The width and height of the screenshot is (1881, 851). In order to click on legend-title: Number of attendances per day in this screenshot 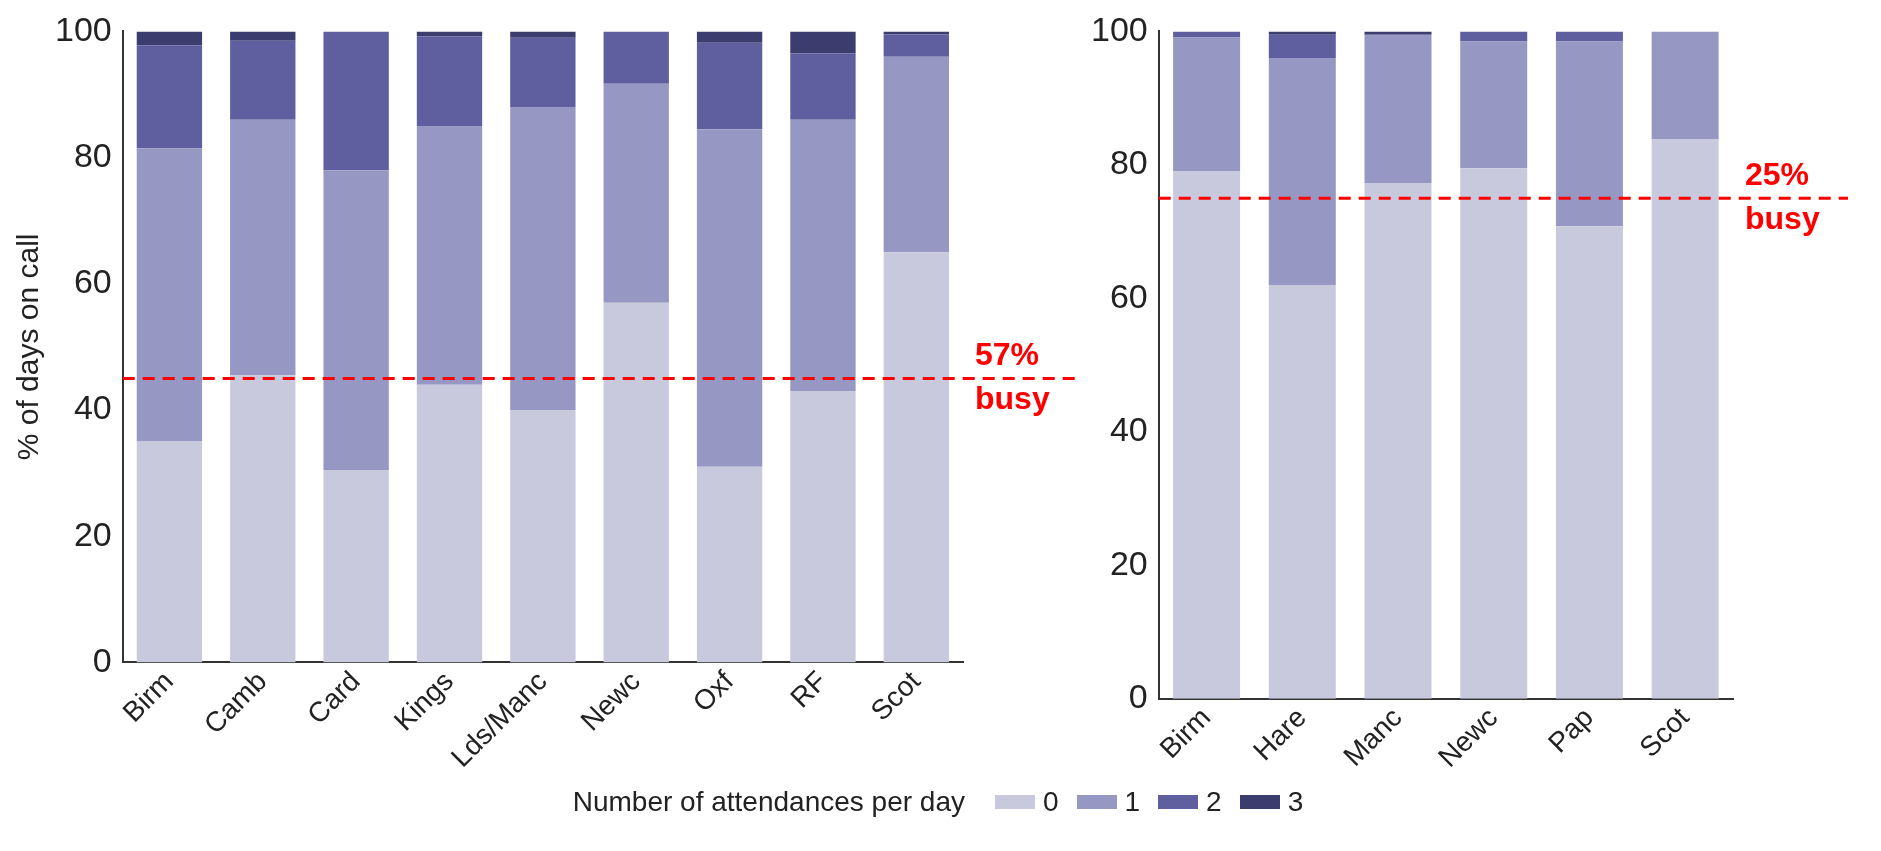, I will do `click(768, 802)`.